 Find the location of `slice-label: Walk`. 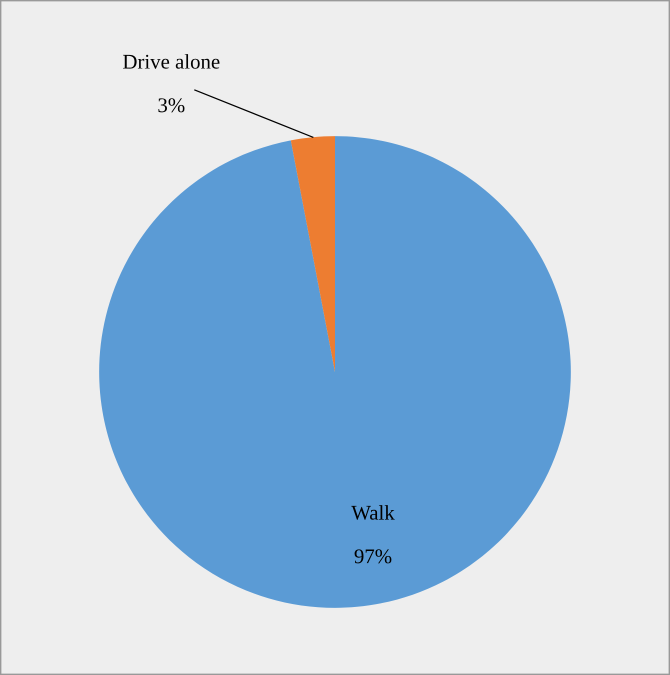

slice-label: Walk is located at coordinates (373, 512).